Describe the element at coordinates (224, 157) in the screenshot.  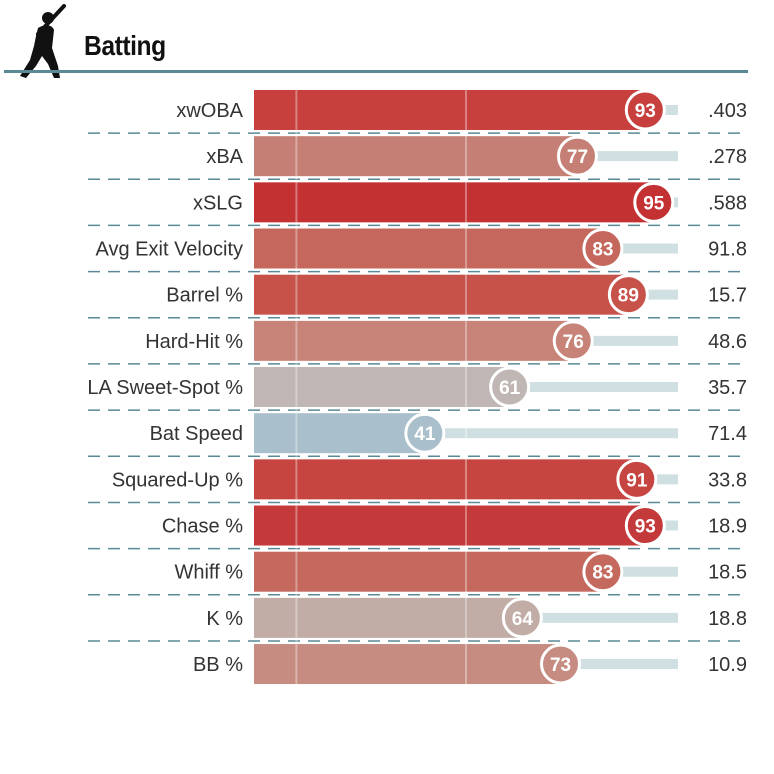
I see `metric-label: xBA` at that location.